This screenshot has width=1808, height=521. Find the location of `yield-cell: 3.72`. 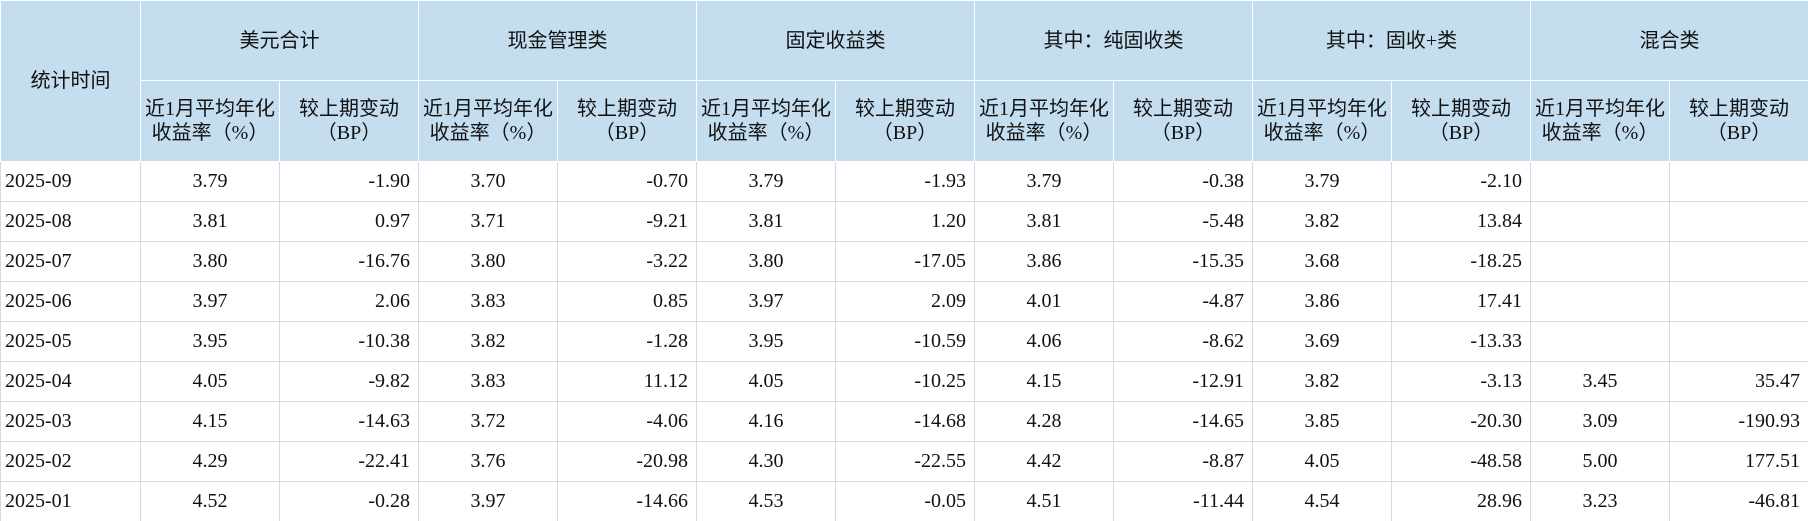

yield-cell: 3.72 is located at coordinates (488, 421).